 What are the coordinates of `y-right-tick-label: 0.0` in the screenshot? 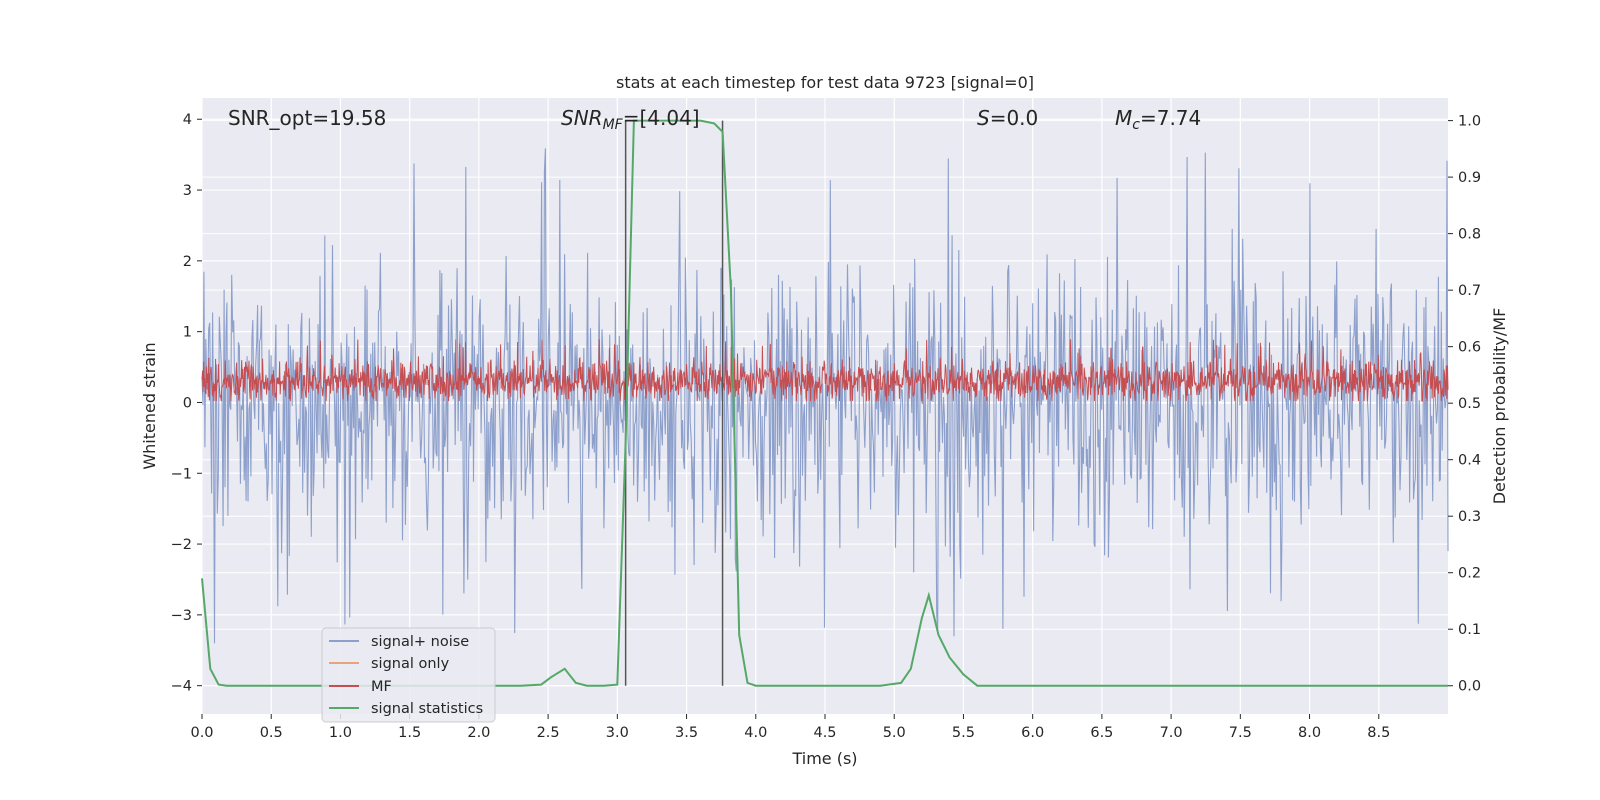 It's located at (1469, 687).